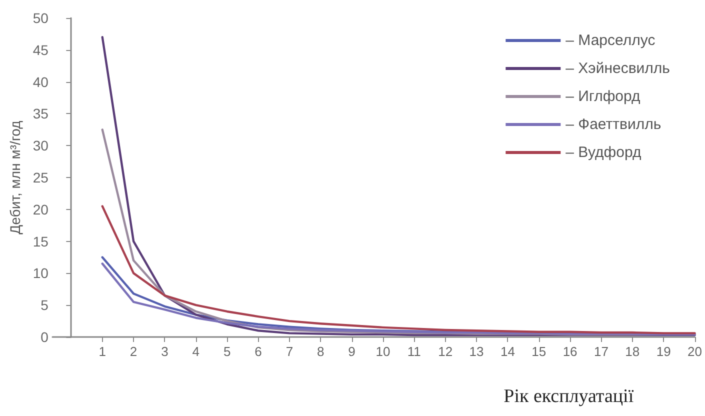 The height and width of the screenshot is (416, 705). What do you see at coordinates (570, 351) in the screenshot?
I see `x-tick-label: 16` at bounding box center [570, 351].